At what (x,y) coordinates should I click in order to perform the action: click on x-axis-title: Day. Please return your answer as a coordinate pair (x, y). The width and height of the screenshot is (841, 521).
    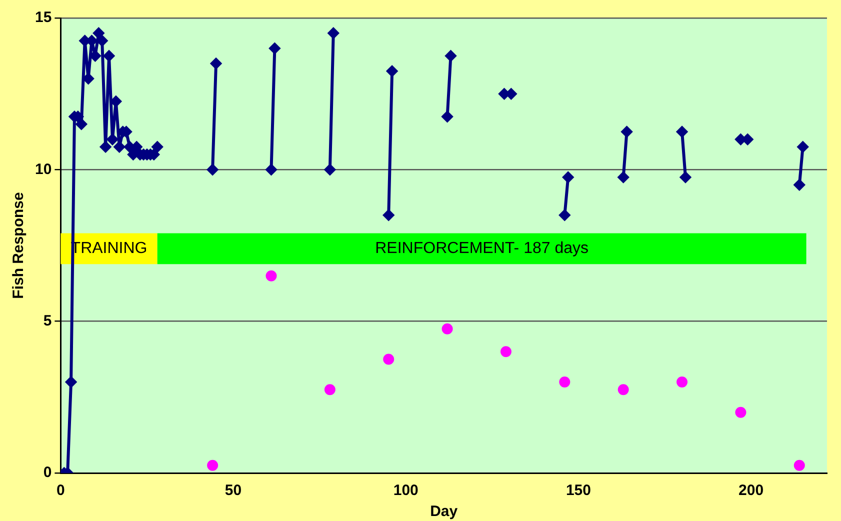
    Looking at the image, I should click on (444, 511).